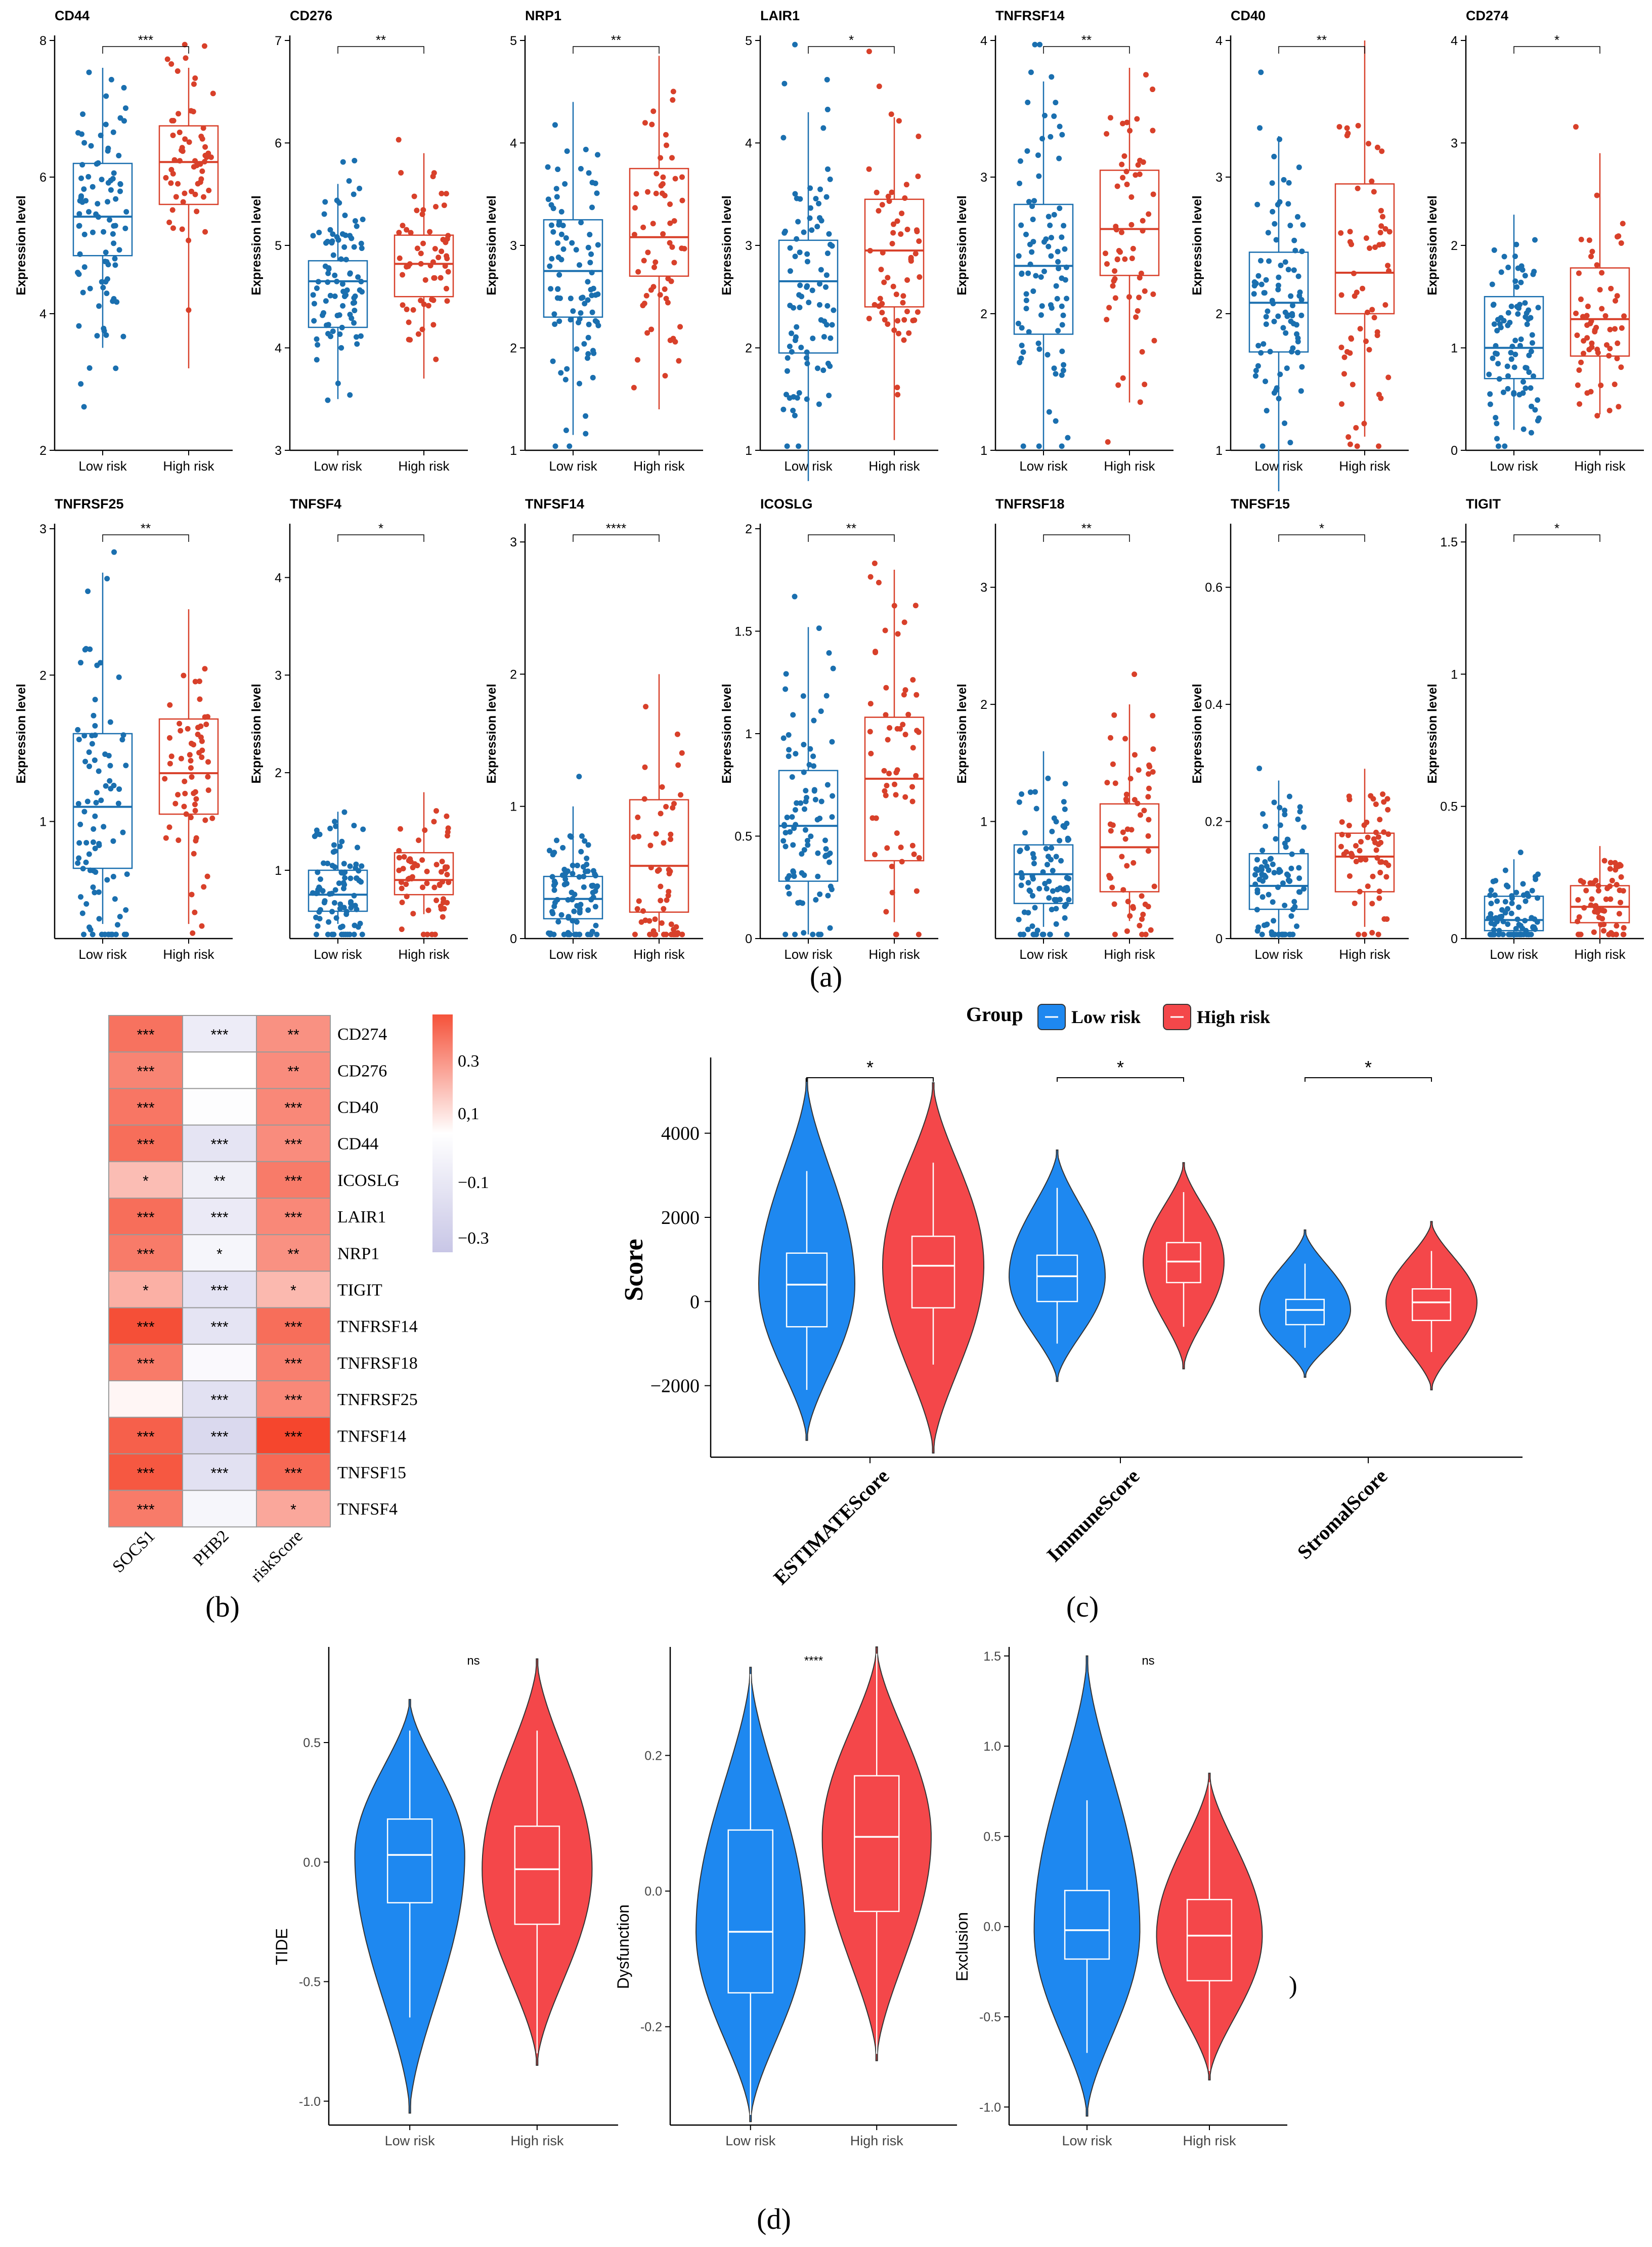 This screenshot has width=1652, height=2247. What do you see at coordinates (653, 1892) in the screenshot?
I see `y-tick-label: 0.0` at bounding box center [653, 1892].